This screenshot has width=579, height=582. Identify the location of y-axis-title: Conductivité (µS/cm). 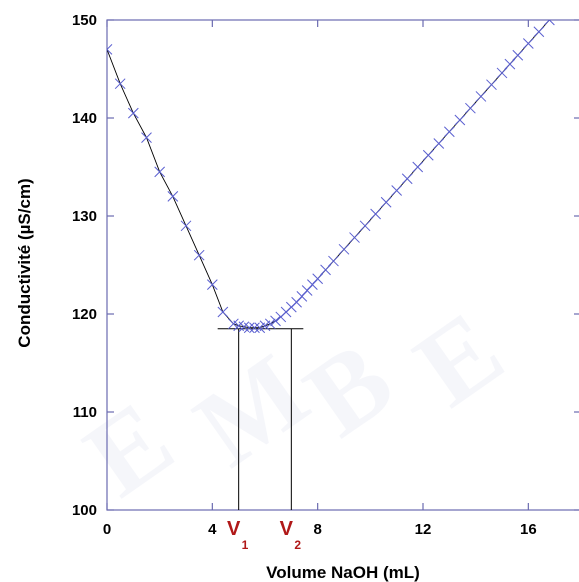
(24, 262).